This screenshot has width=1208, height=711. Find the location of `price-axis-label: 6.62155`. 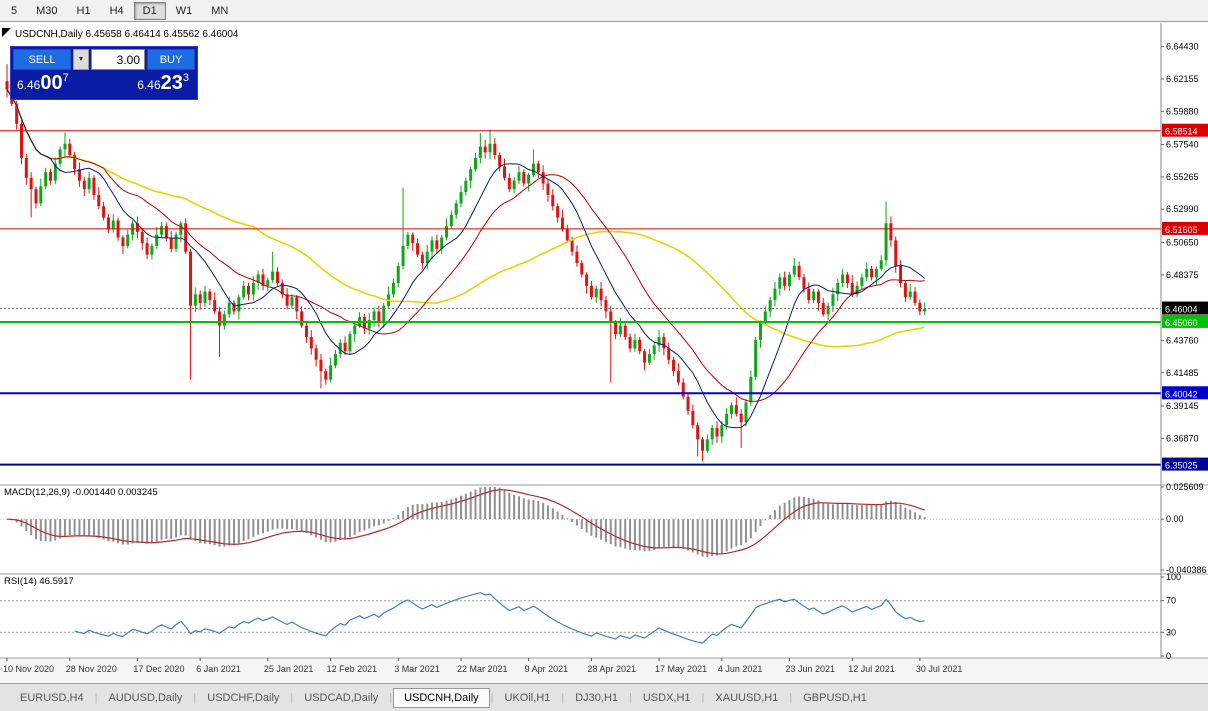

price-axis-label: 6.62155 is located at coordinates (1182, 79).